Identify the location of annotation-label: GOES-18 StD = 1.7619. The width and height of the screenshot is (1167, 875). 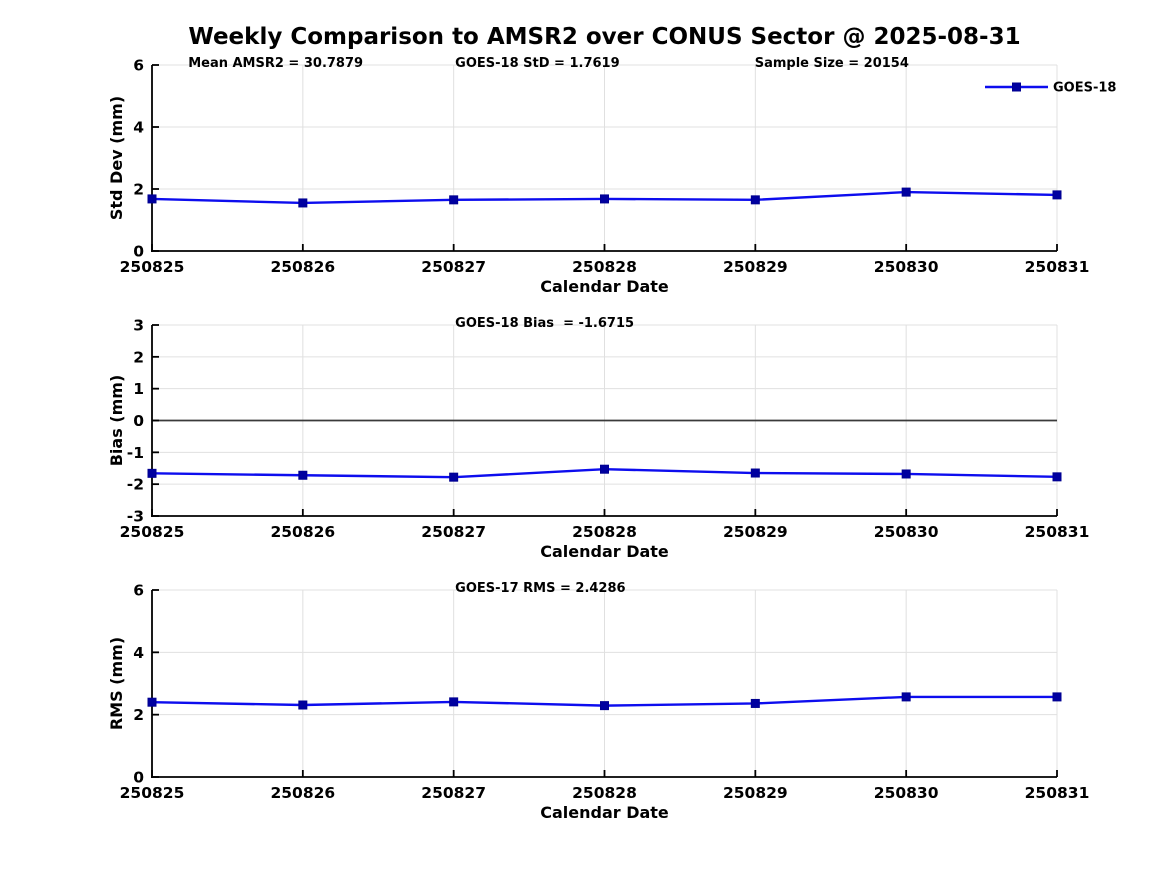
(537, 63).